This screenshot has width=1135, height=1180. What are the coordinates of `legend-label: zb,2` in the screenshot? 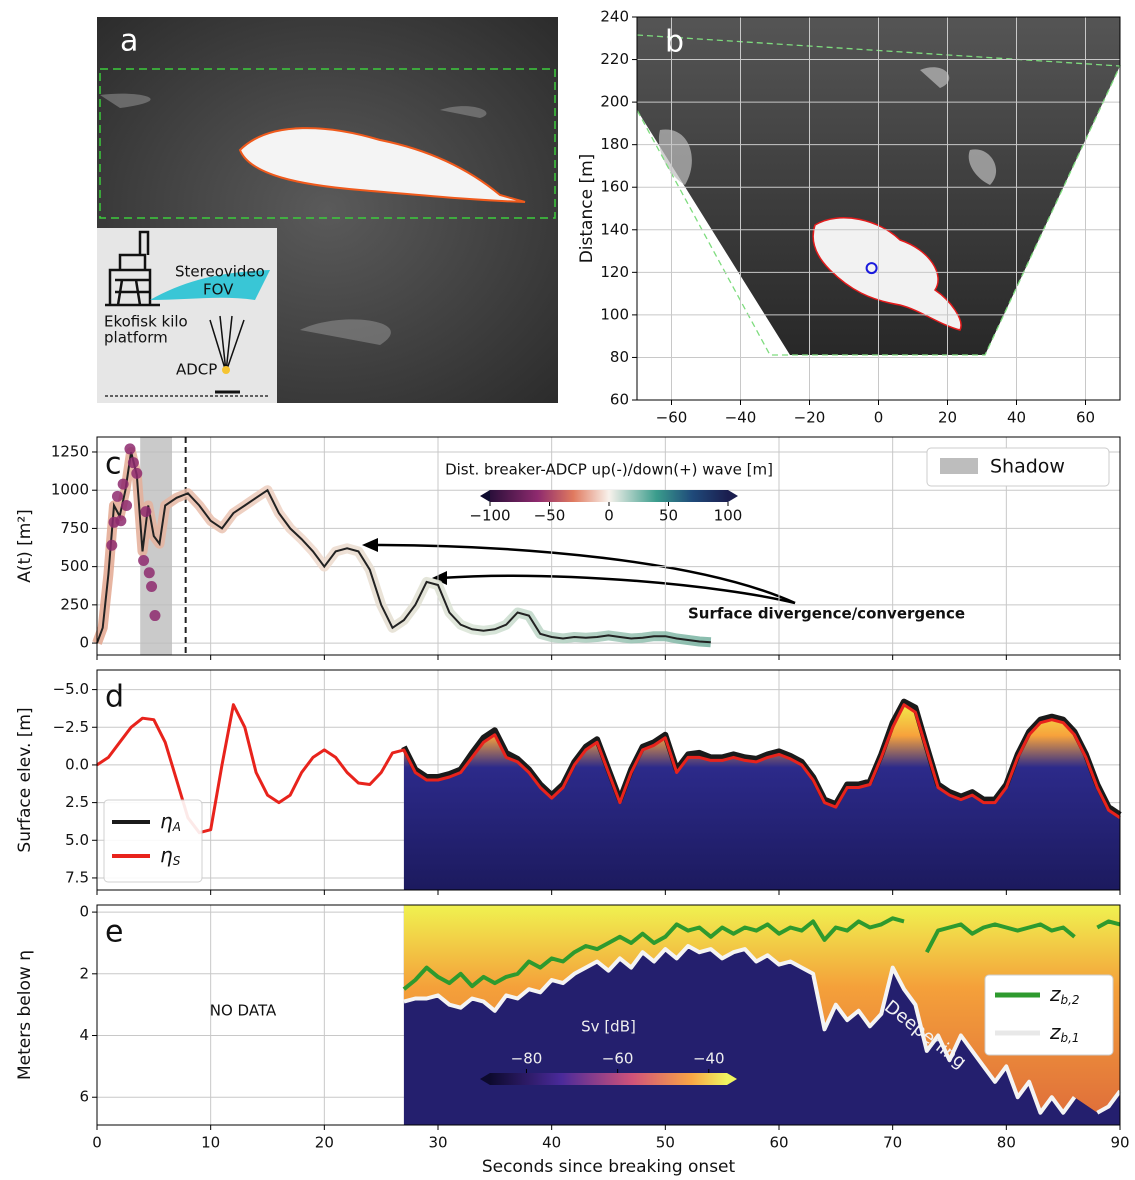 It's located at (1064, 994).